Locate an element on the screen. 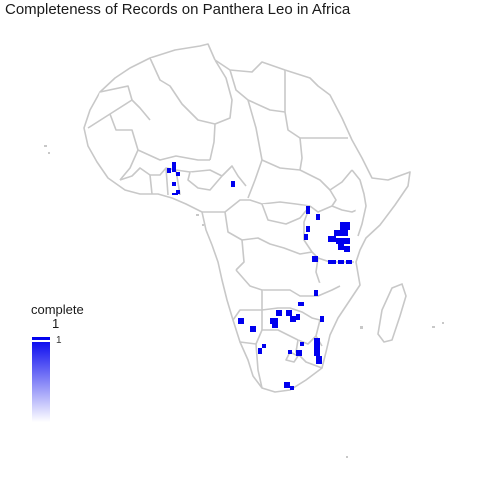  legend-tick-mark is located at coordinates (41, 341).